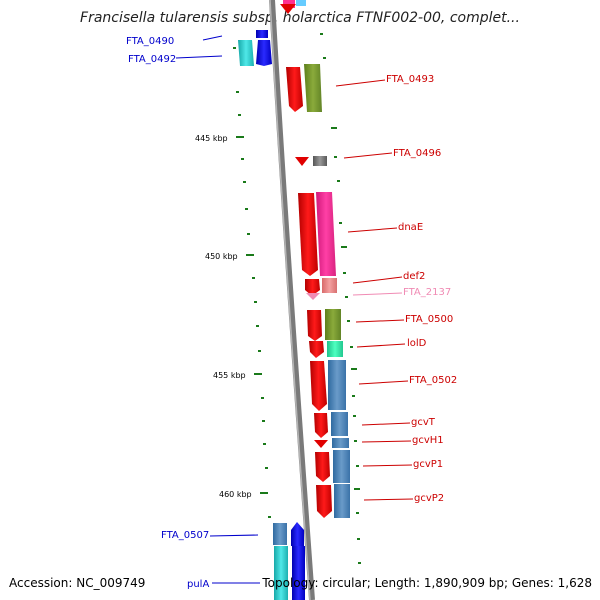 Image resolution: width=600 pixels, height=600 pixels. I want to click on leader-lolD, so click(381, 345).